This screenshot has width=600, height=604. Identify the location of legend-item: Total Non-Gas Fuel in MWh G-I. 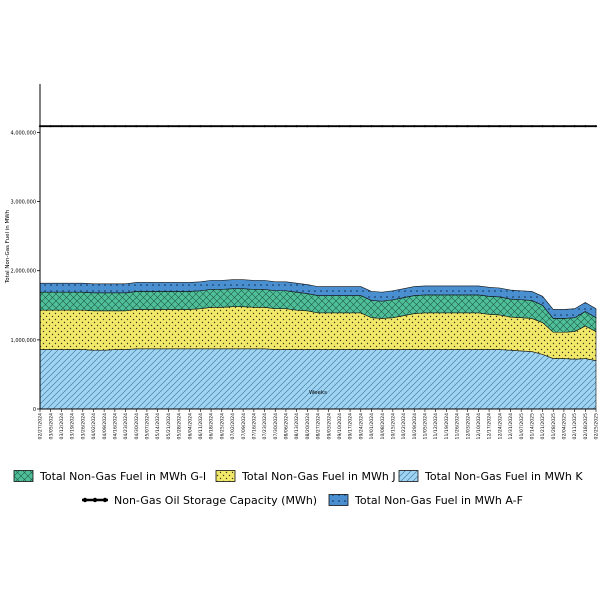
(109, 476).